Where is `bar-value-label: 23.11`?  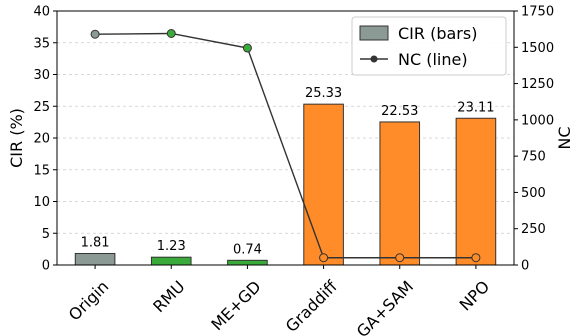 bar-value-label: 23.11 is located at coordinates (475, 107).